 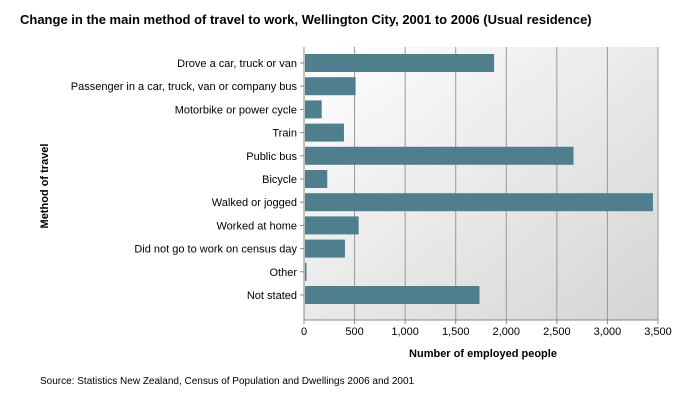 I want to click on category-label: Public bus, so click(x=271, y=157).